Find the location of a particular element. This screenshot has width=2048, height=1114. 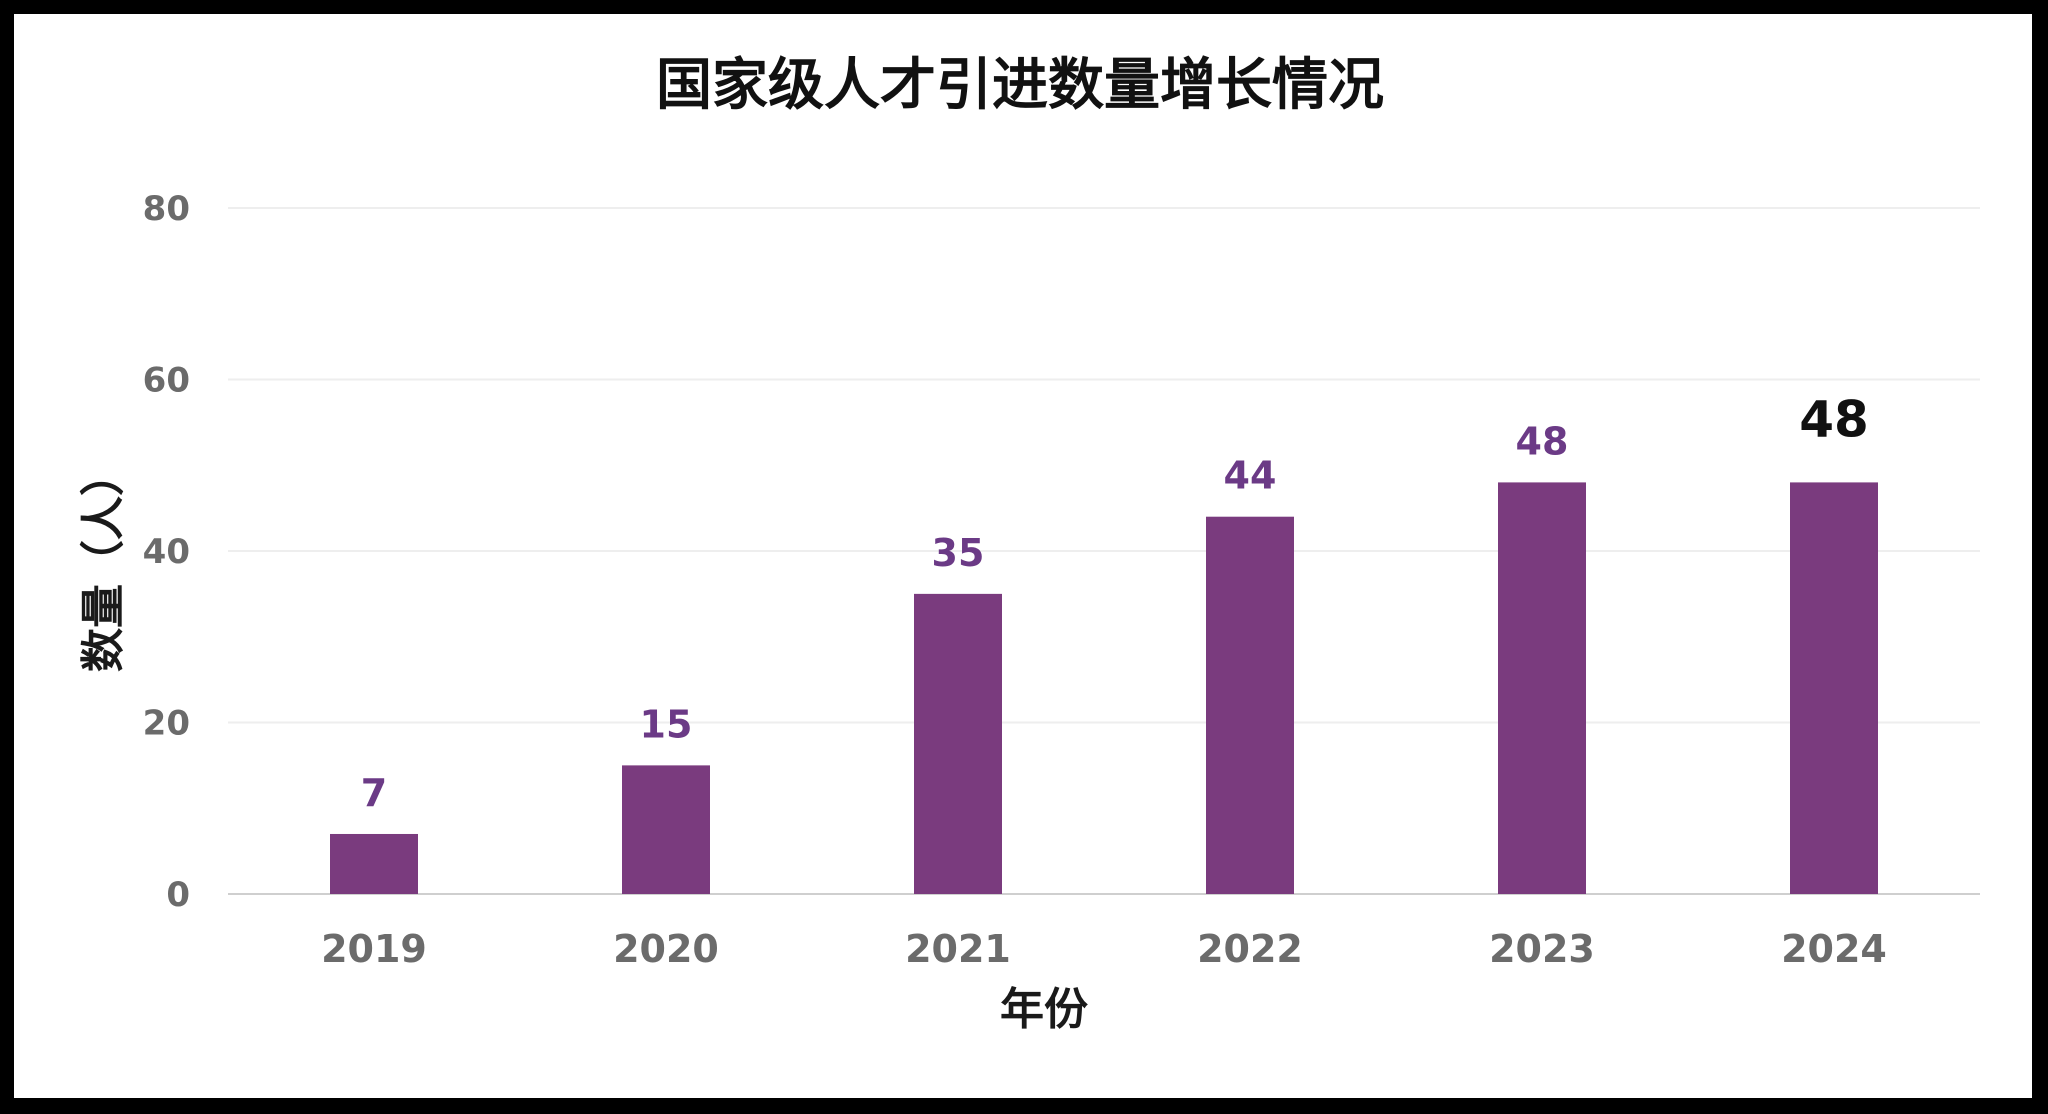

x-tick-label: 2019 is located at coordinates (374, 949).